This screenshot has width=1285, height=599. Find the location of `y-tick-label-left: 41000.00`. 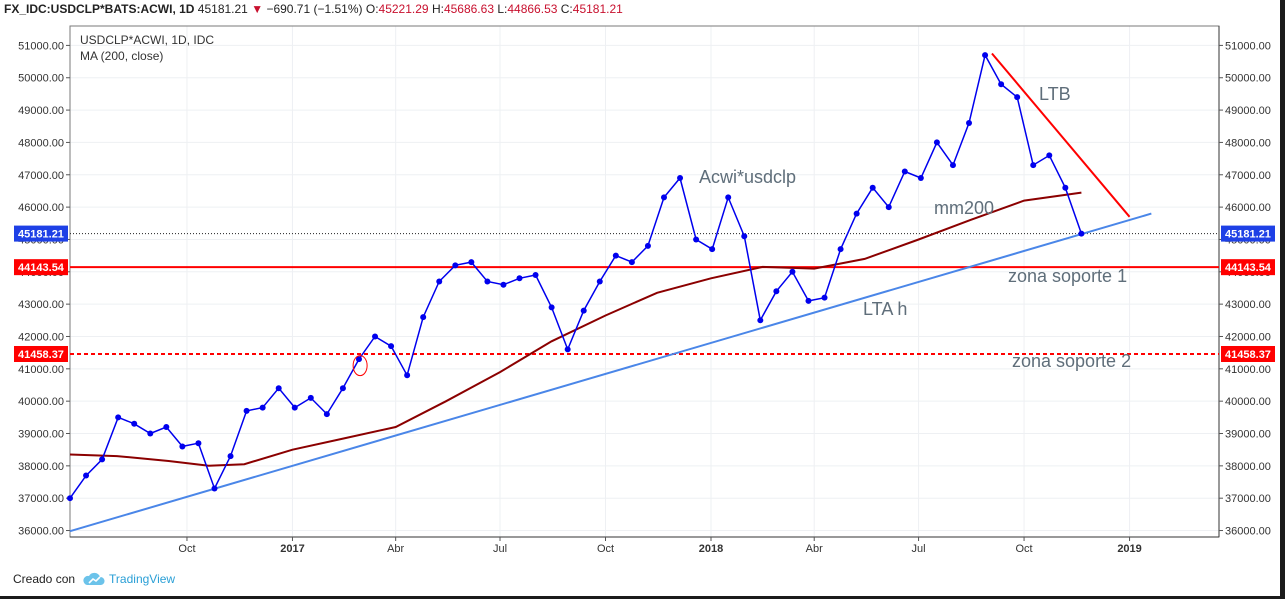

y-tick-label-left: 41000.00 is located at coordinates (41, 370).